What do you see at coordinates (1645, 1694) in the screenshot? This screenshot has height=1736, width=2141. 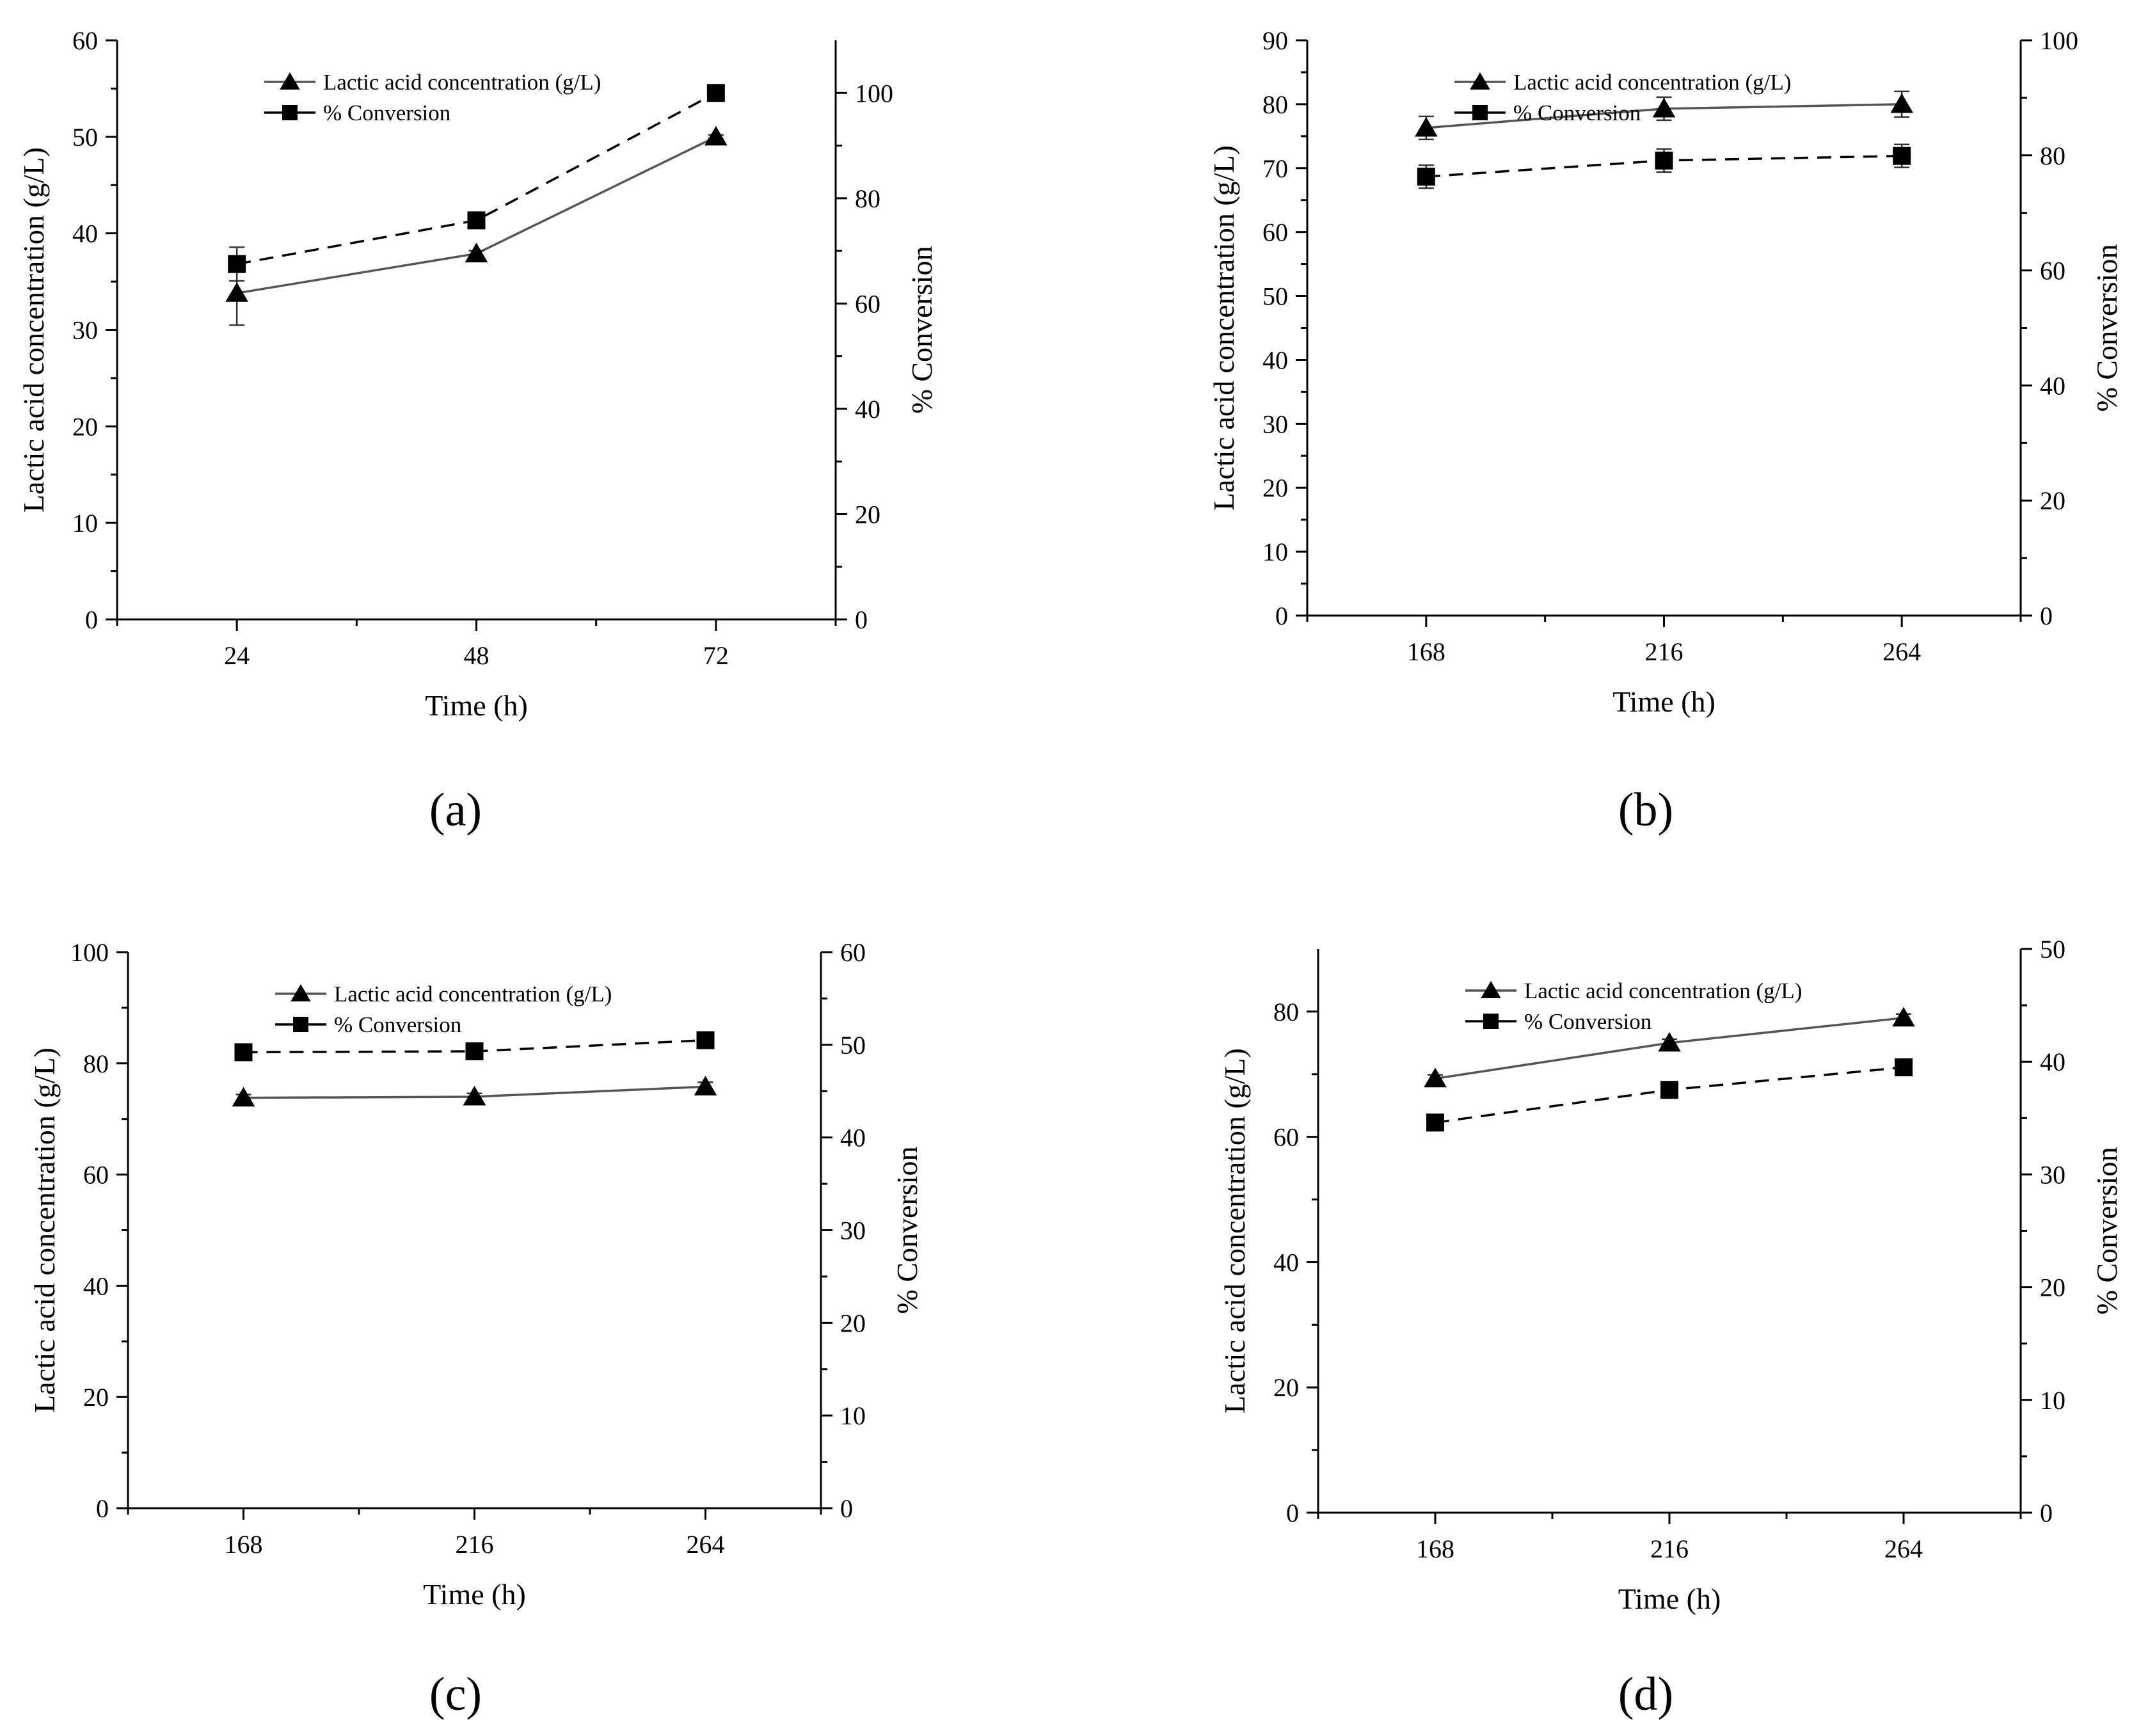 I see `panel-label: (d)` at bounding box center [1645, 1694].